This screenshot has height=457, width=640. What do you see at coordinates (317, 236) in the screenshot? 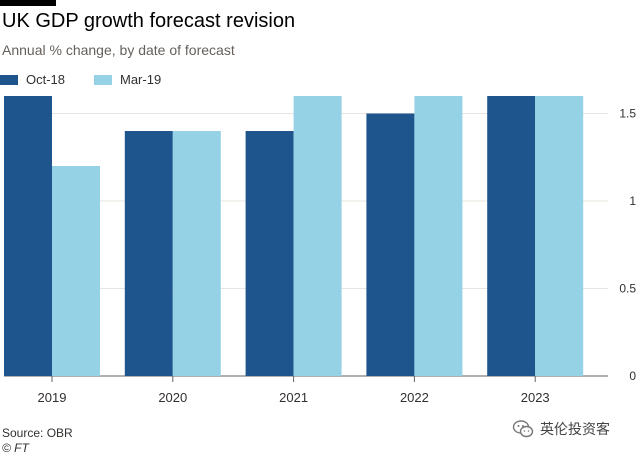
I see `bar-mar-19-2021` at bounding box center [317, 236].